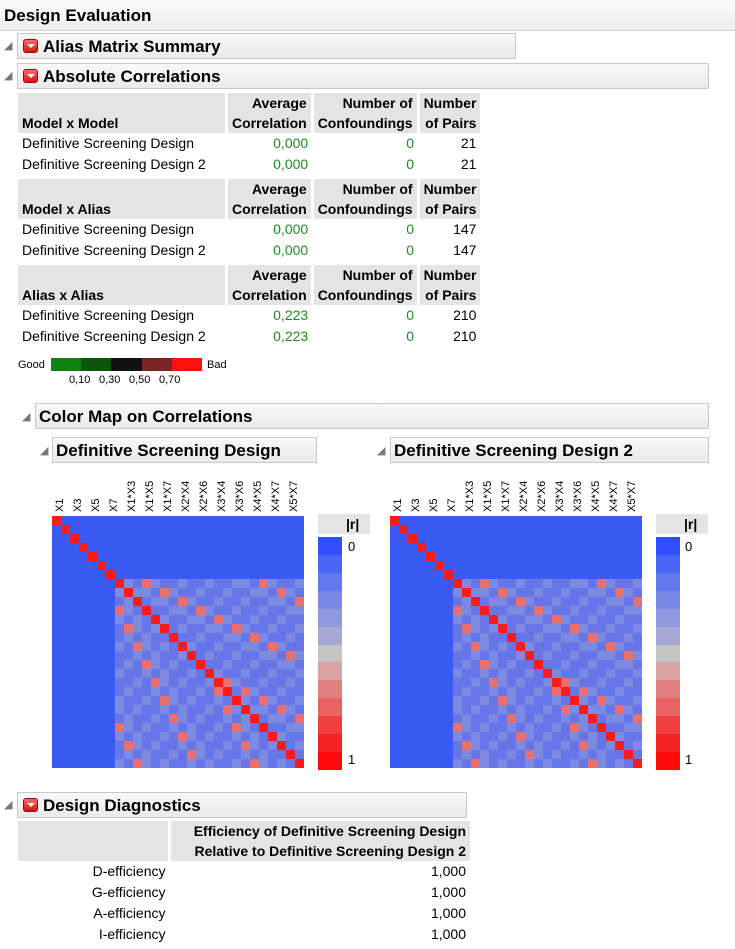  Describe the element at coordinates (242, 805) in the screenshot. I see `diagnostics-header: Design Diagnostics` at that location.